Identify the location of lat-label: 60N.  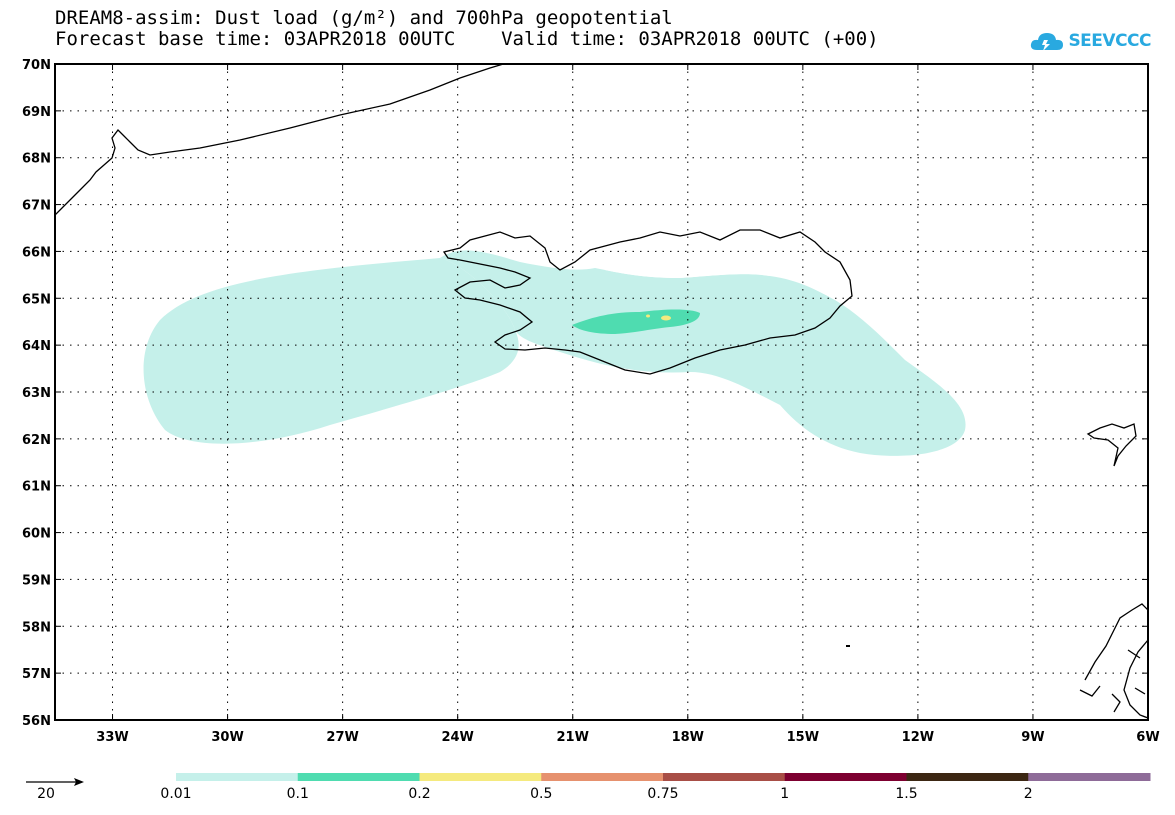
(36, 534).